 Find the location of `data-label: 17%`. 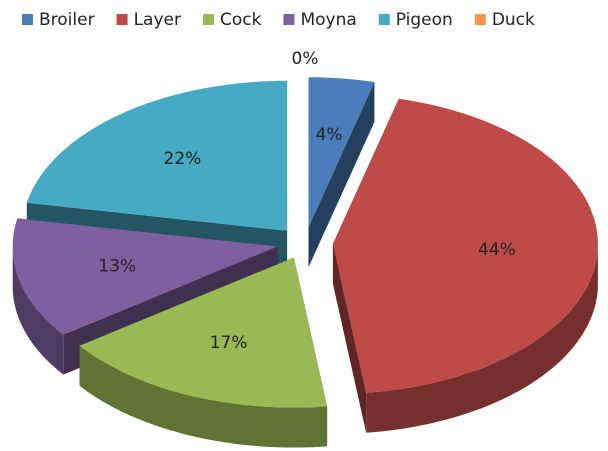

data-label: 17% is located at coordinates (229, 343).